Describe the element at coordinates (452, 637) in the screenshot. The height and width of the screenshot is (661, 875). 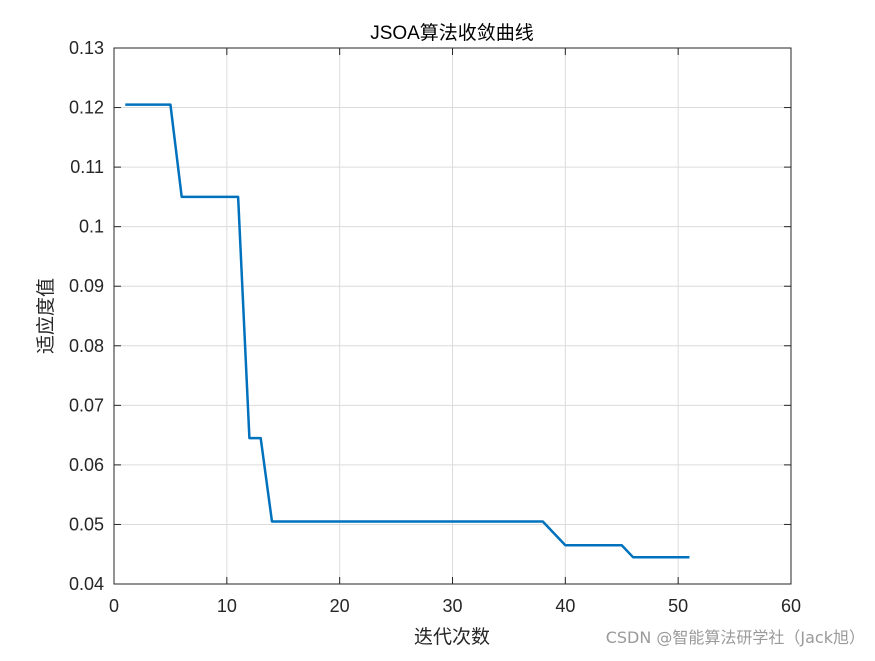
I see `x-axis-label: 迭代次数` at that location.